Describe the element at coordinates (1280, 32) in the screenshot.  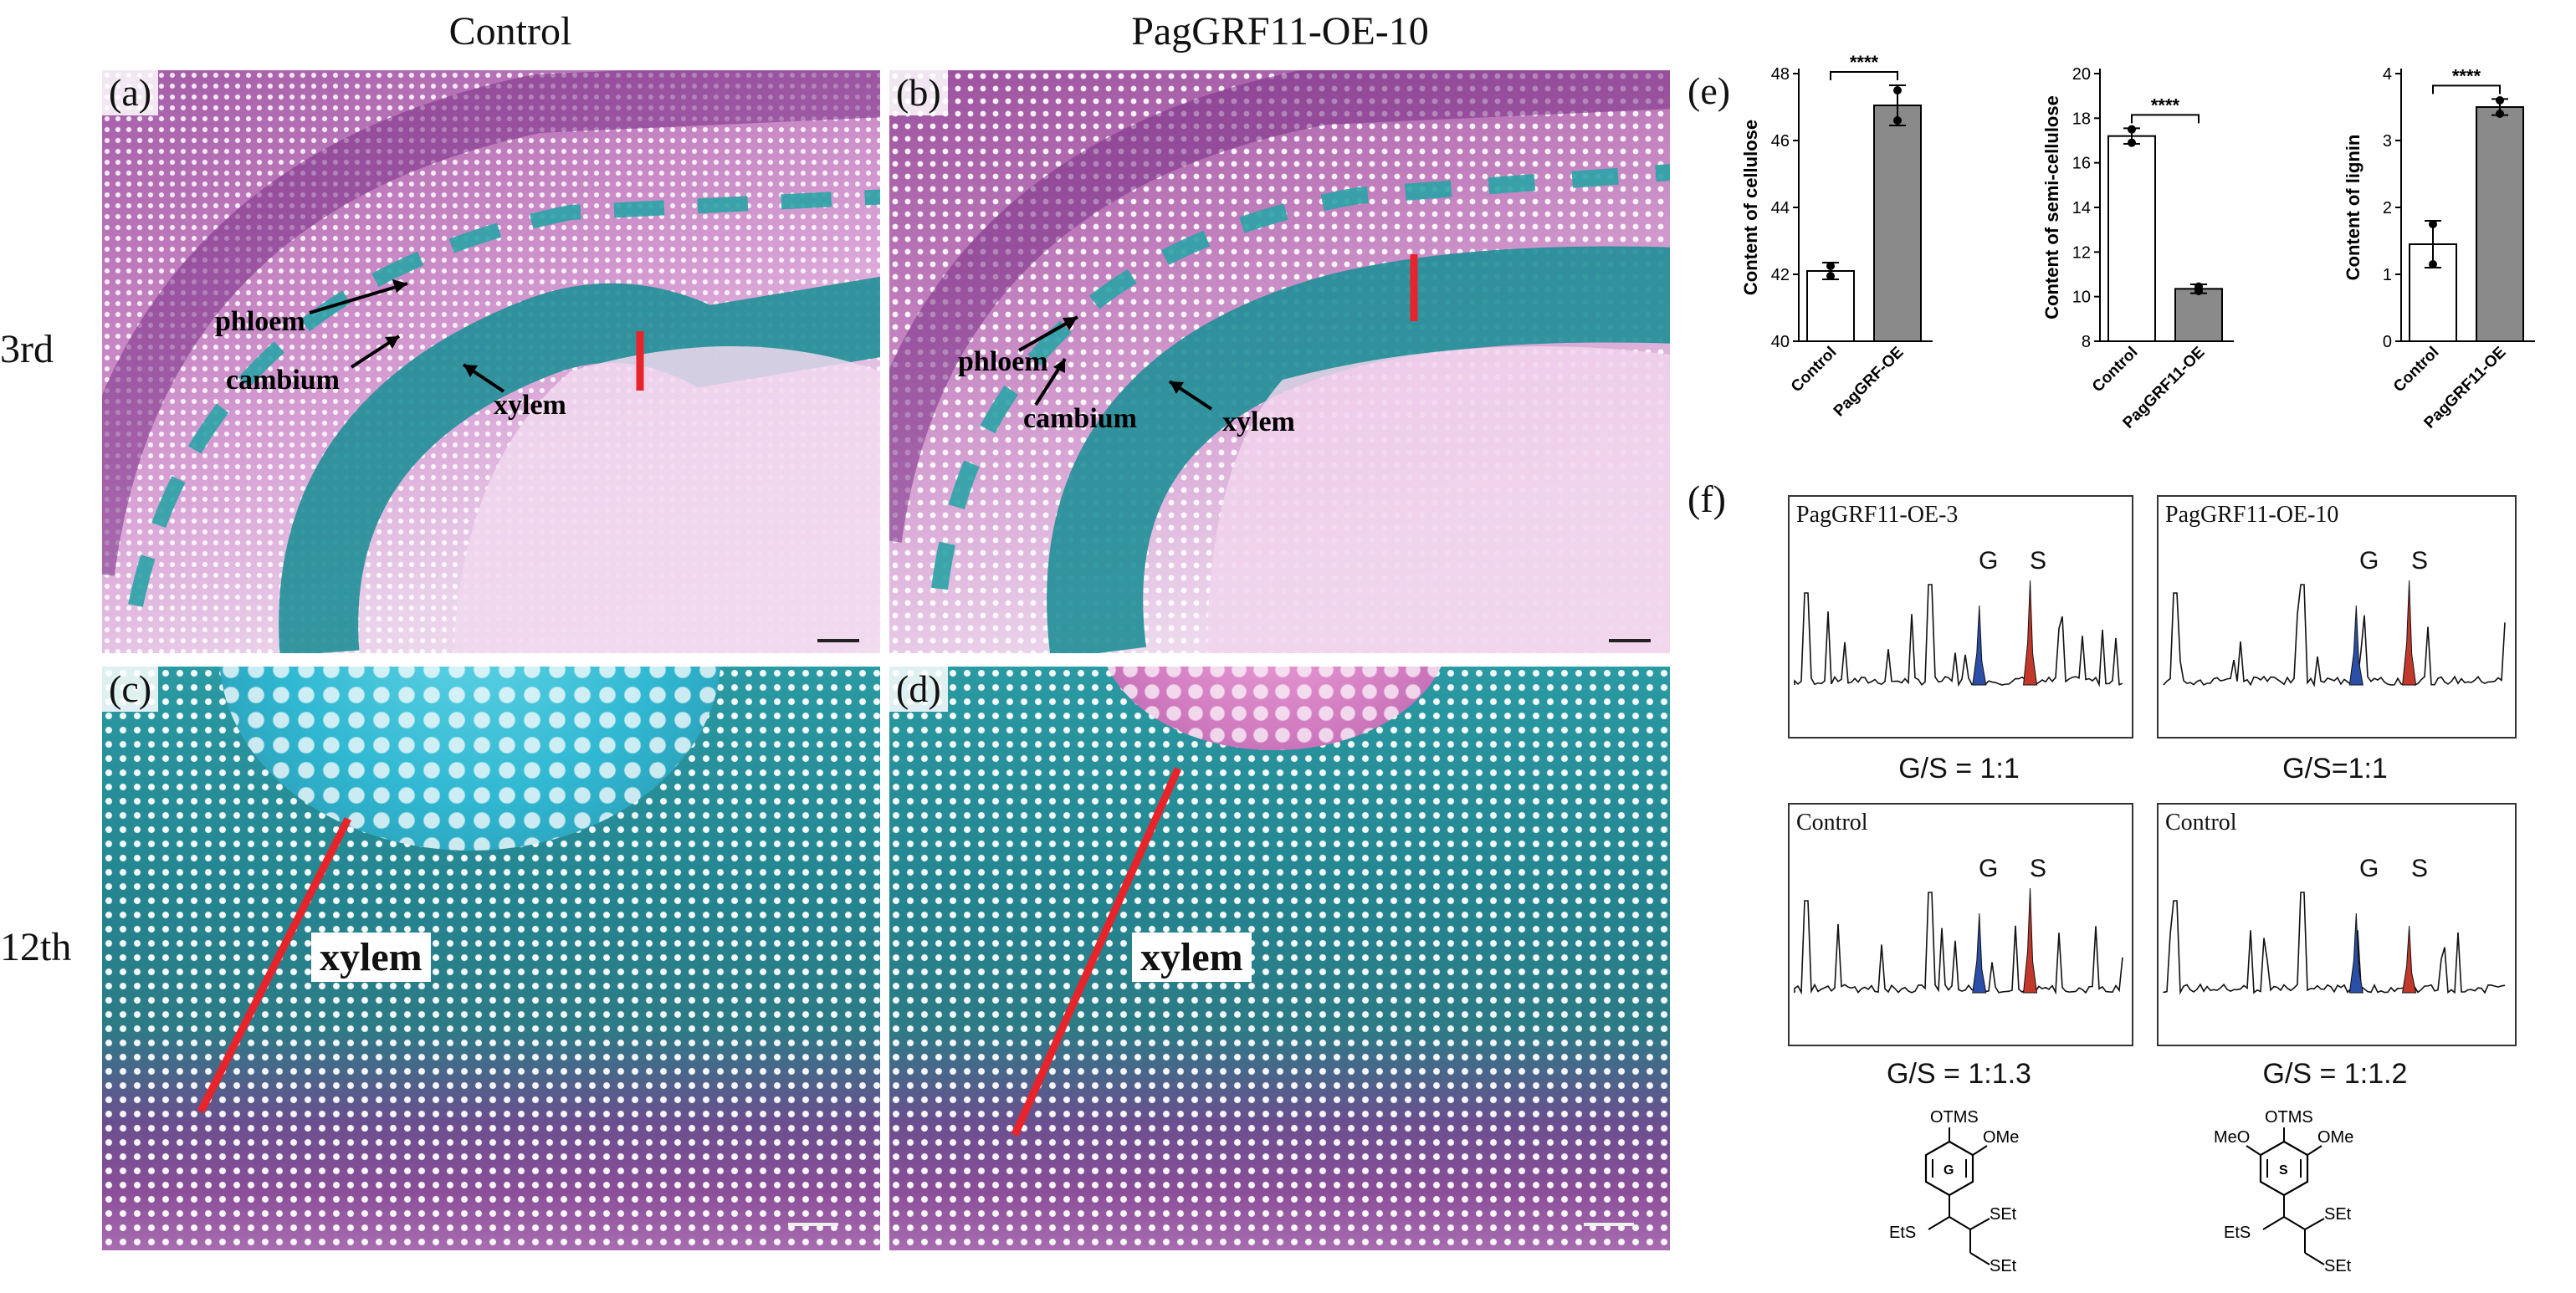
I see `column-title-oe: PagGRF11-OE-10` at that location.